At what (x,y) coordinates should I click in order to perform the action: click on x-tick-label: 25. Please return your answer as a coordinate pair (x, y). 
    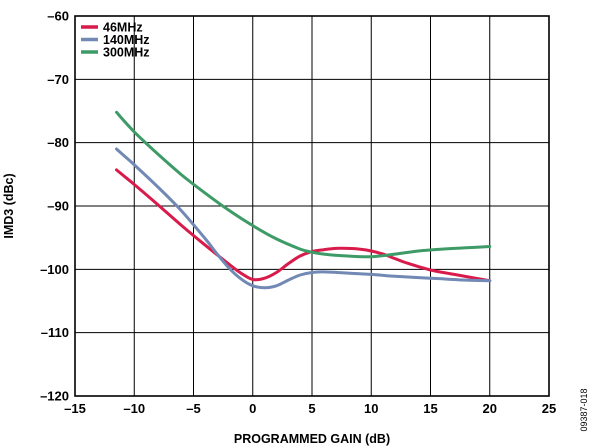
    Looking at the image, I should click on (549, 408).